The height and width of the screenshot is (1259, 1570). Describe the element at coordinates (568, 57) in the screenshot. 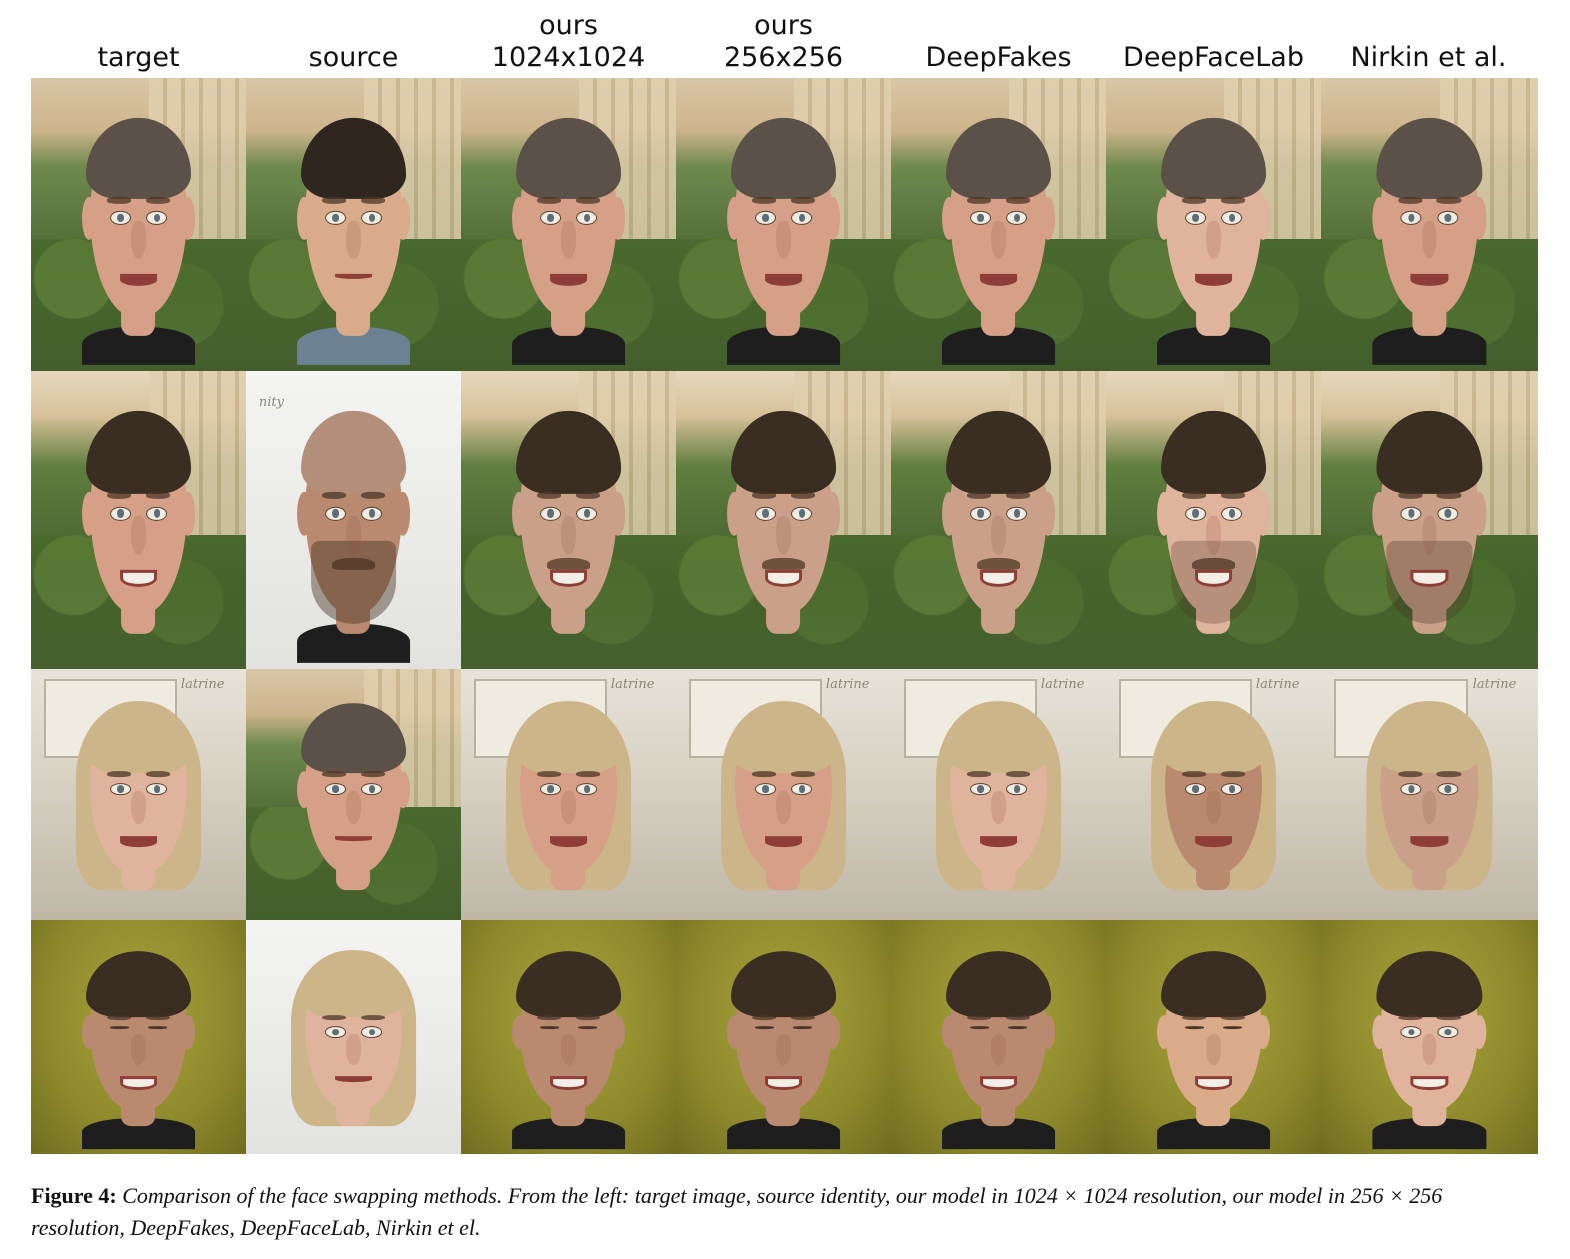

I see `column-header-line2: 1024x1024` at that location.